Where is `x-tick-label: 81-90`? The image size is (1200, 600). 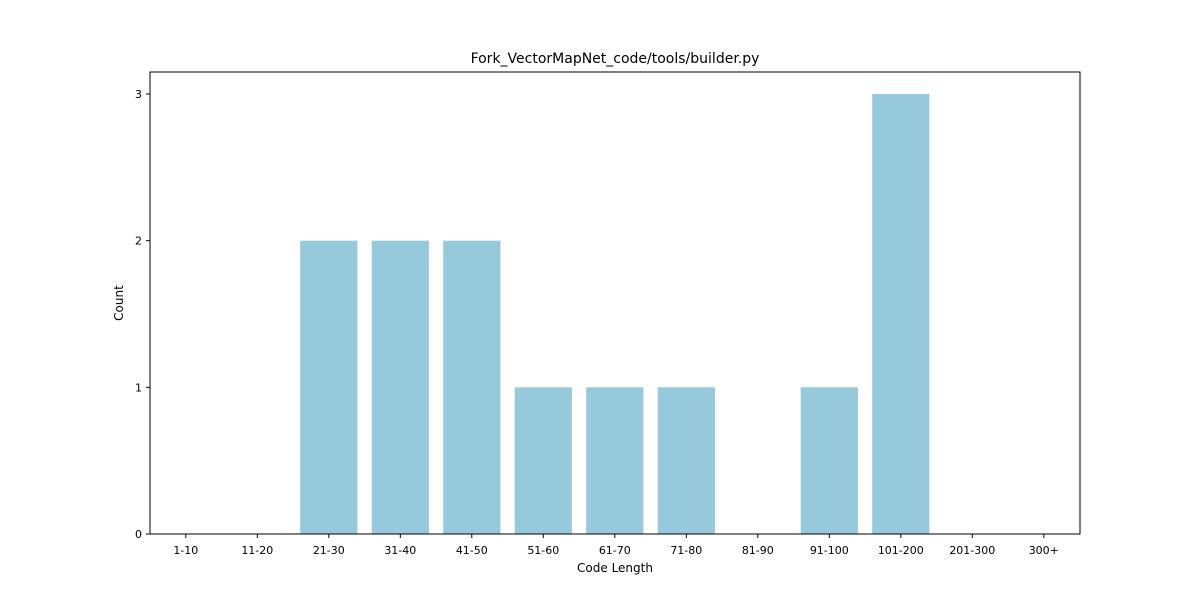
x-tick-label: 81-90 is located at coordinates (758, 550).